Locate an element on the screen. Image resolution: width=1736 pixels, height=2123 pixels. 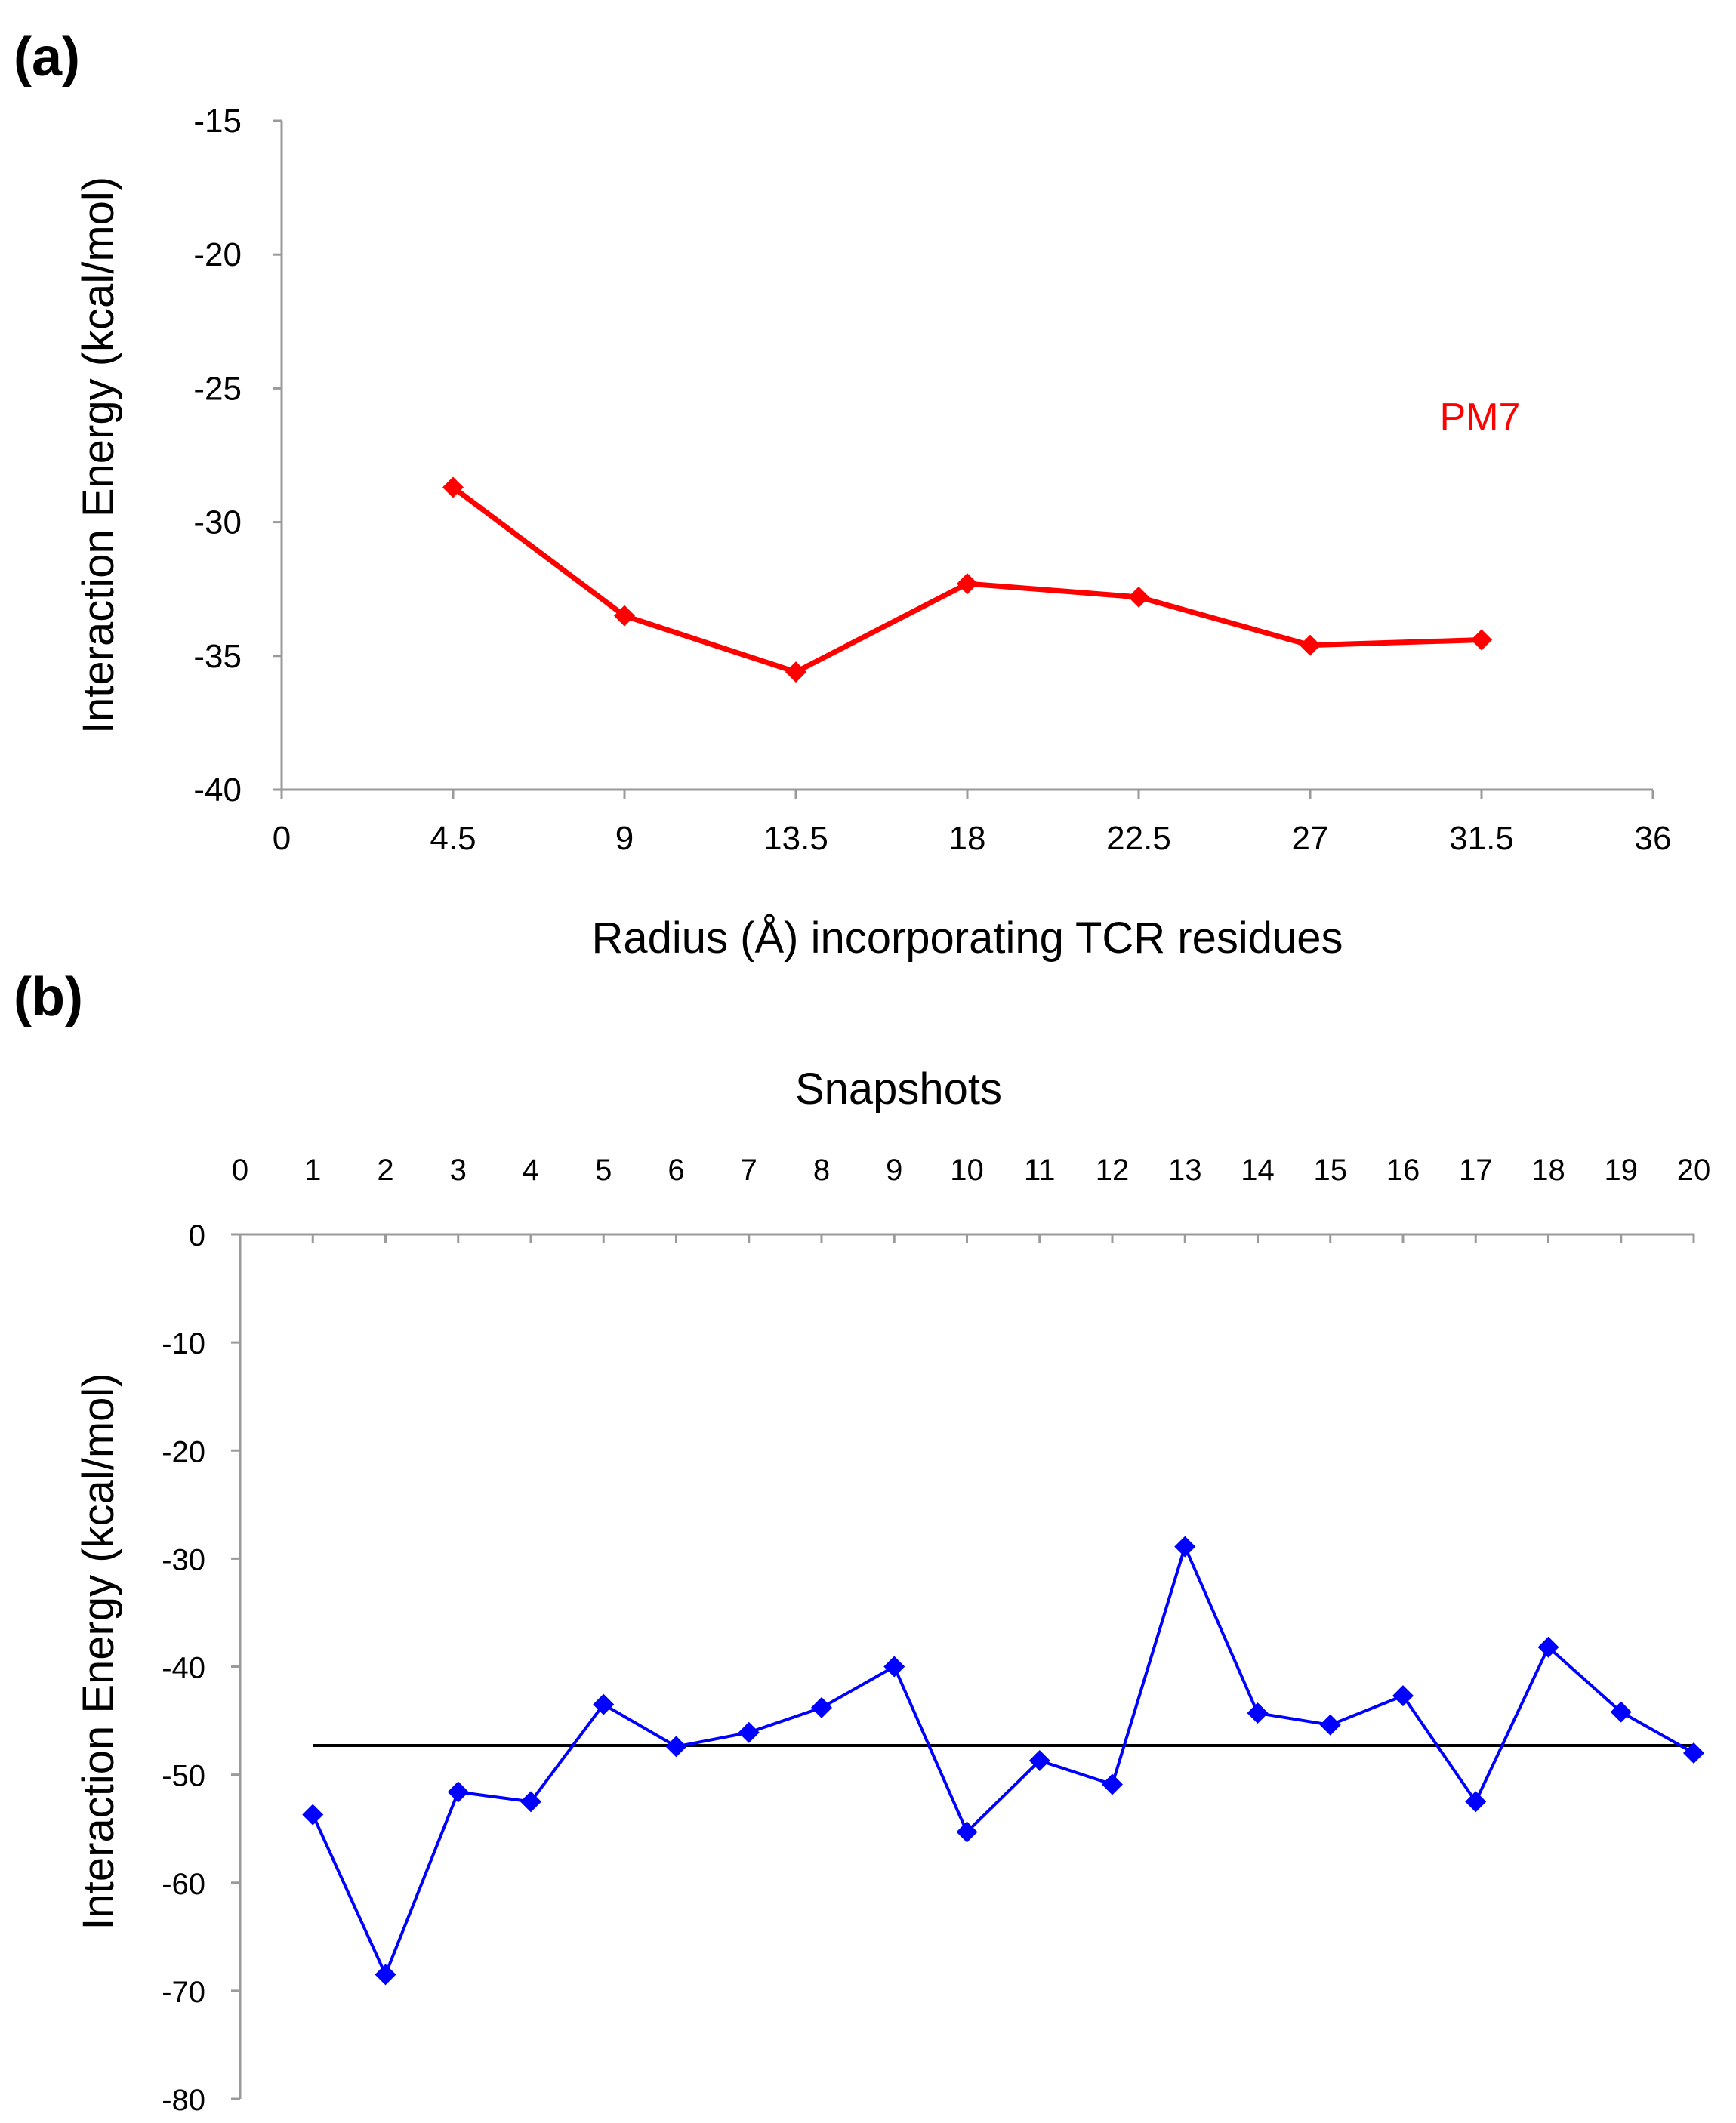
y-tick-label: -60 is located at coordinates (184, 1885).